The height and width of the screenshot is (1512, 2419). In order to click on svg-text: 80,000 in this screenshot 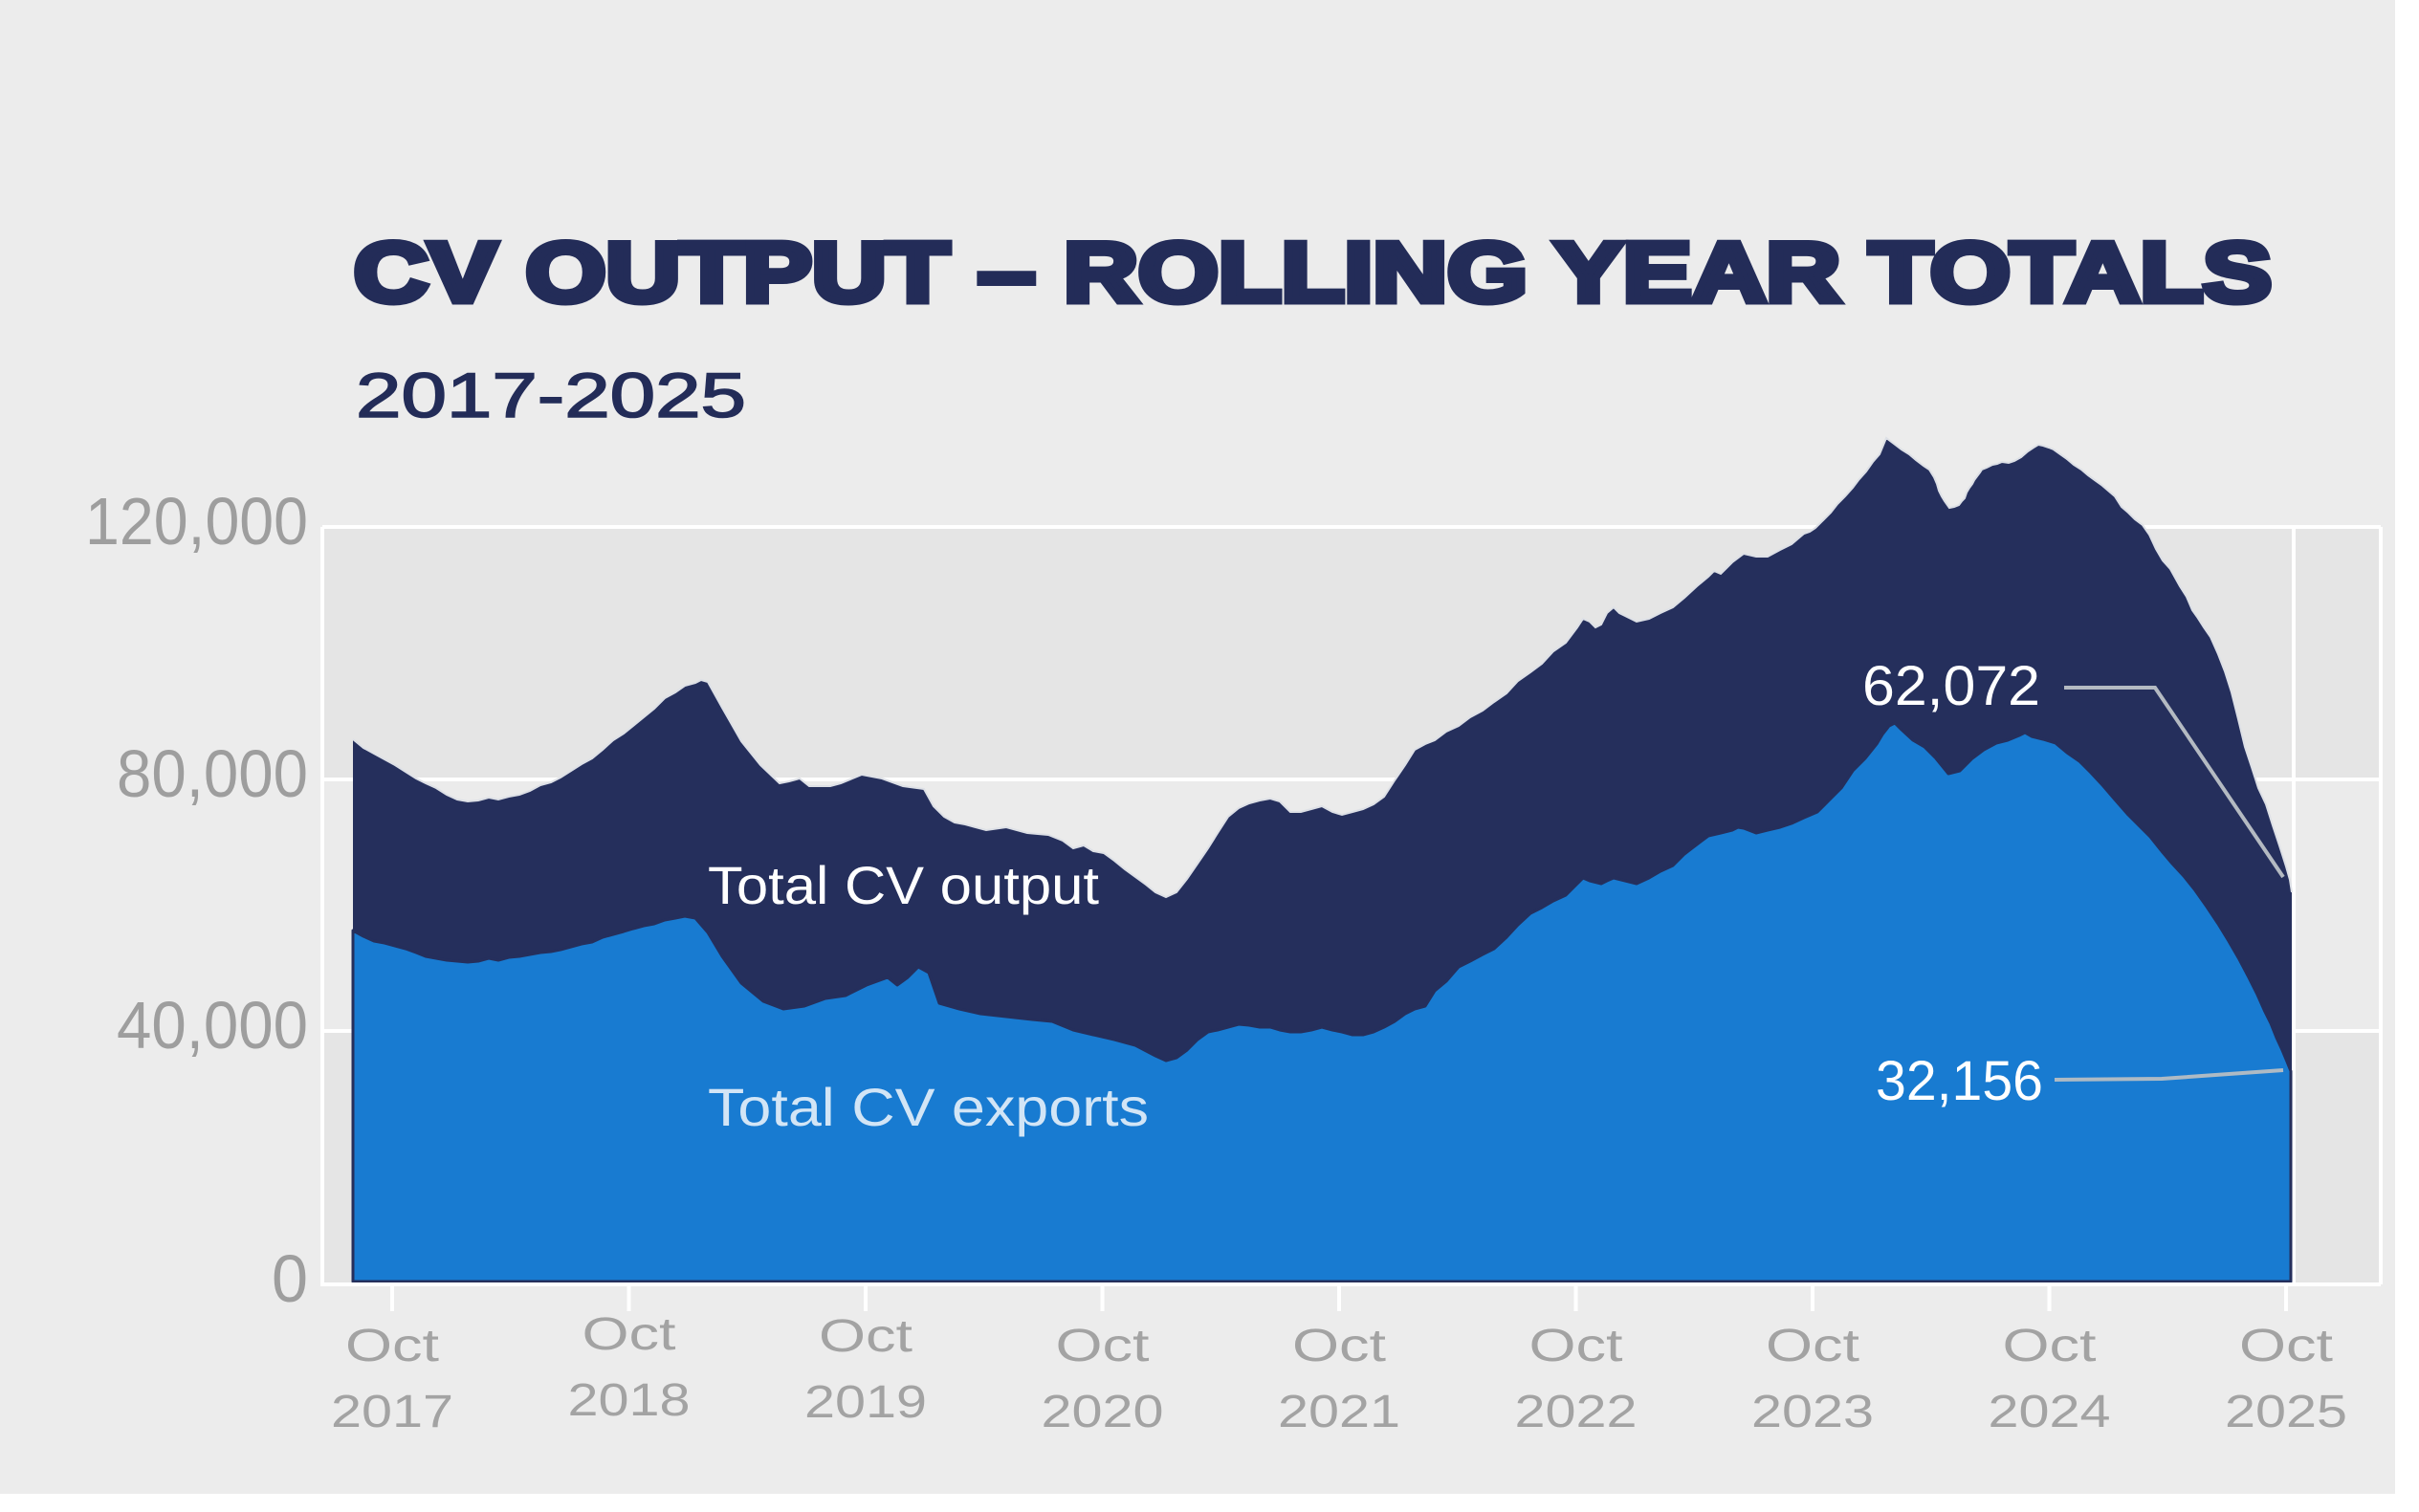, I will do `click(212, 773)`.